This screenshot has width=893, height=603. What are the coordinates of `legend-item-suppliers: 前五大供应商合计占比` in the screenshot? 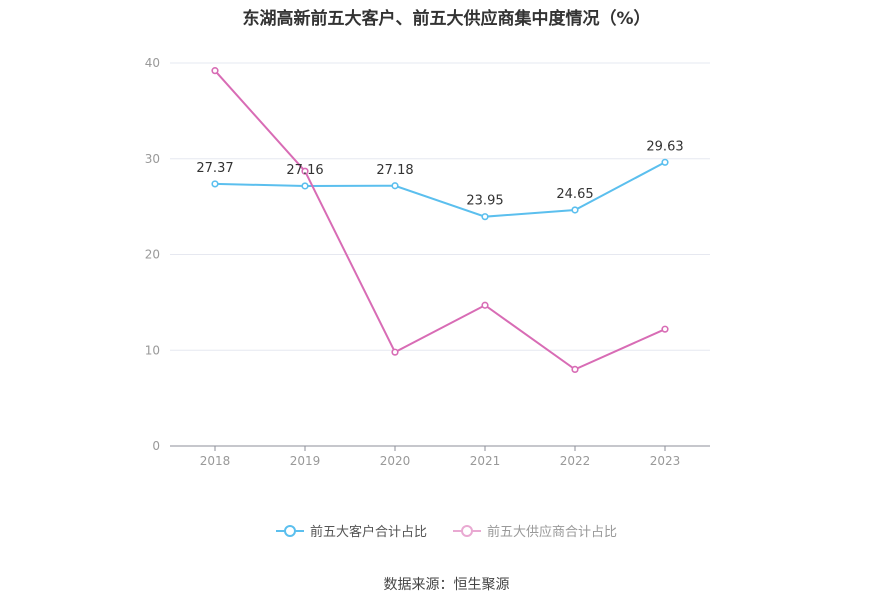 It's located at (535, 530).